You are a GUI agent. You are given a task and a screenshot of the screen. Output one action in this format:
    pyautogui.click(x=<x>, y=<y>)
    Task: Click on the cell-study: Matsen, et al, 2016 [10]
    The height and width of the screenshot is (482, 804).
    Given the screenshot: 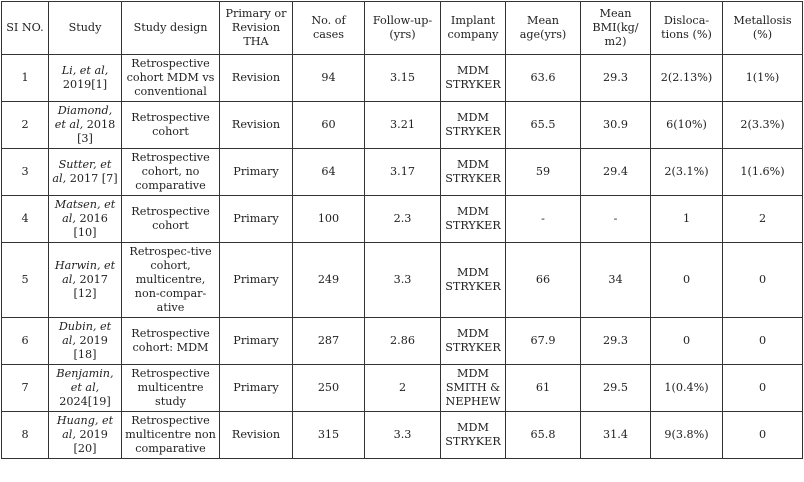 What is the action you would take?
    pyautogui.click(x=85, y=219)
    